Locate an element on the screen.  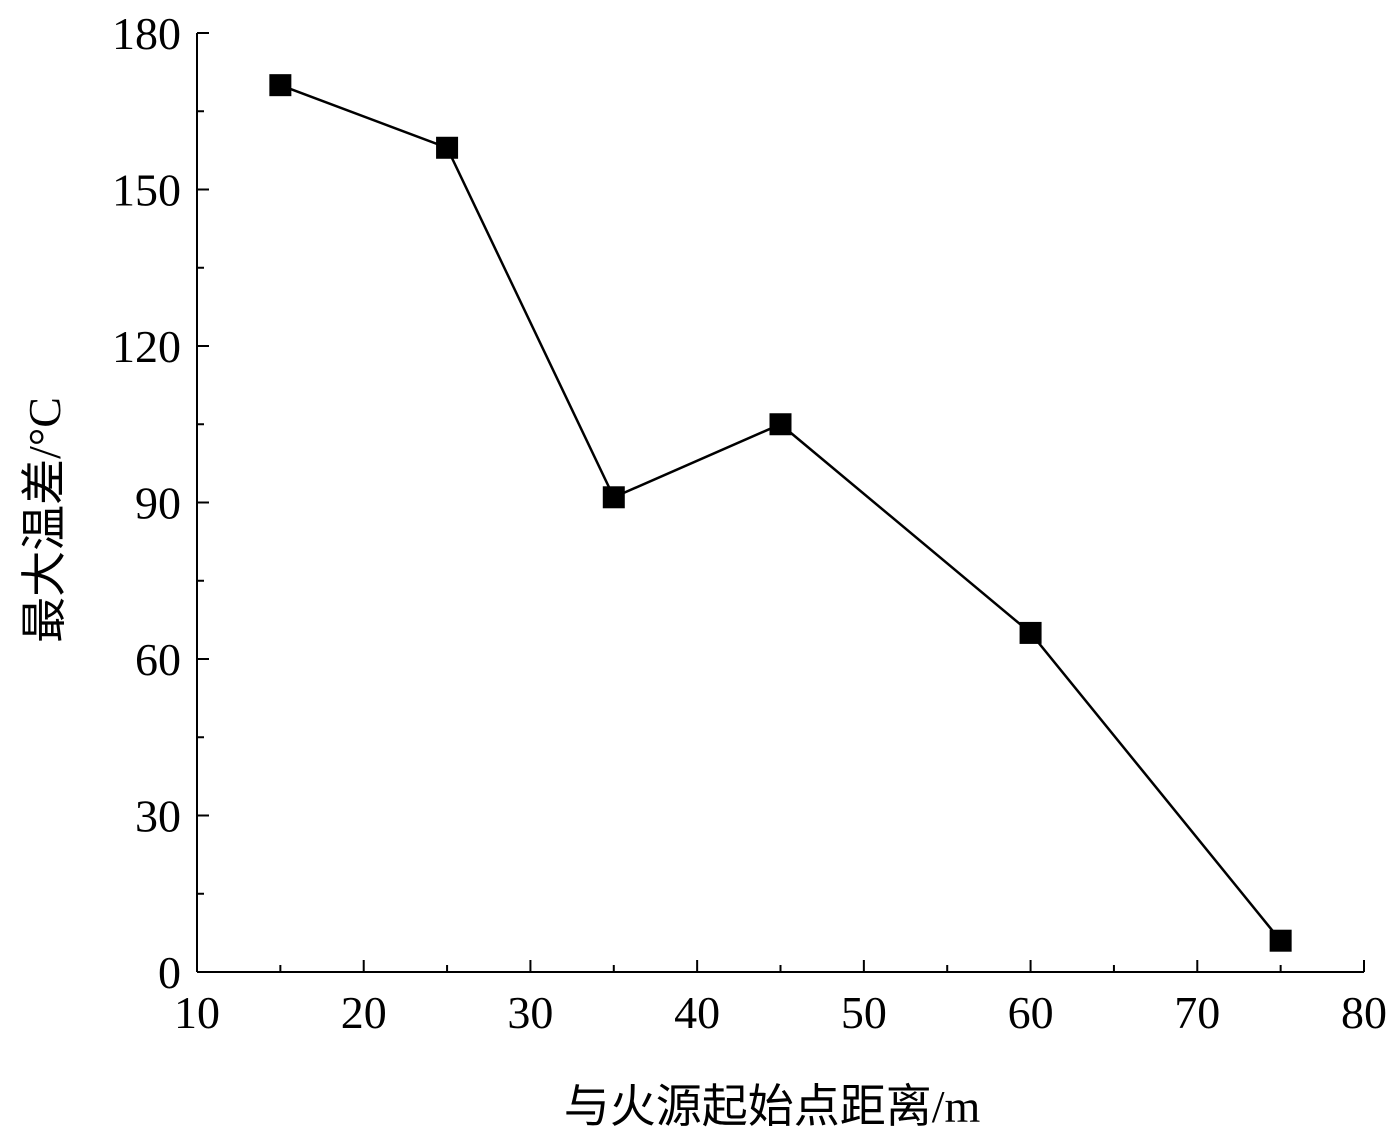
x-tick-label: 70 is located at coordinates (1197, 1012).